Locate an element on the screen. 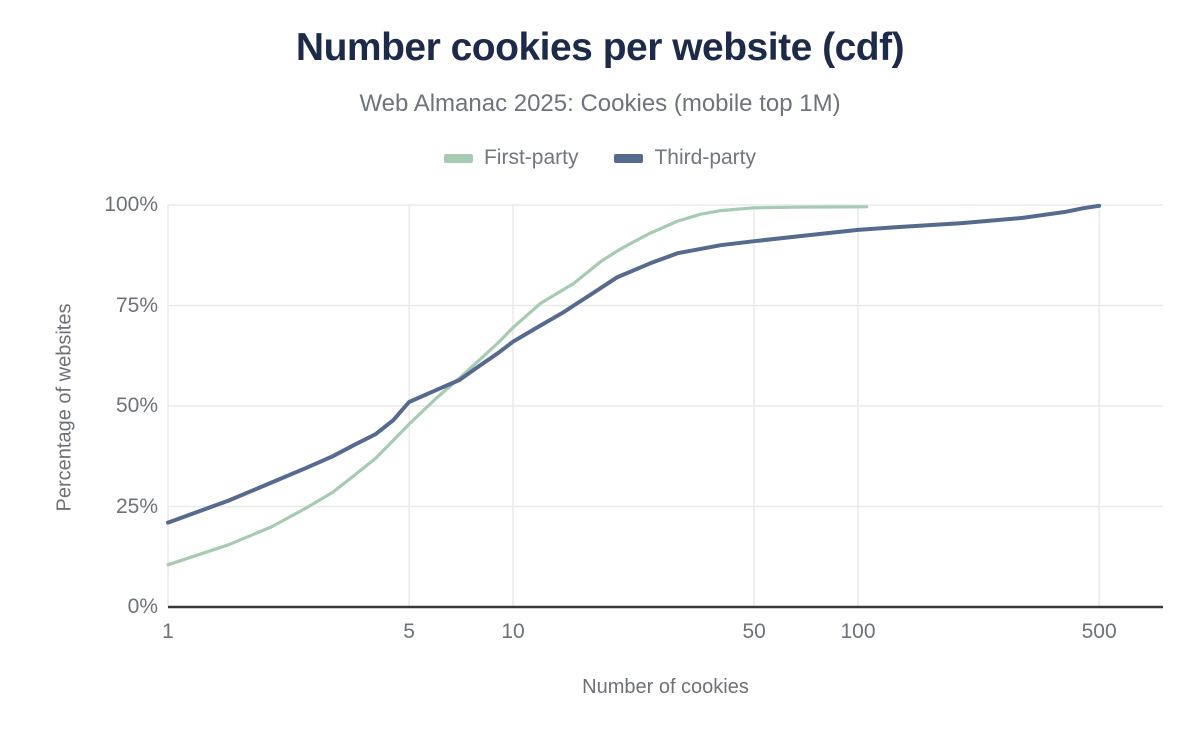 This screenshot has height=742, width=1200. chart-title: Number cookies per website (cdf) is located at coordinates (600, 47).